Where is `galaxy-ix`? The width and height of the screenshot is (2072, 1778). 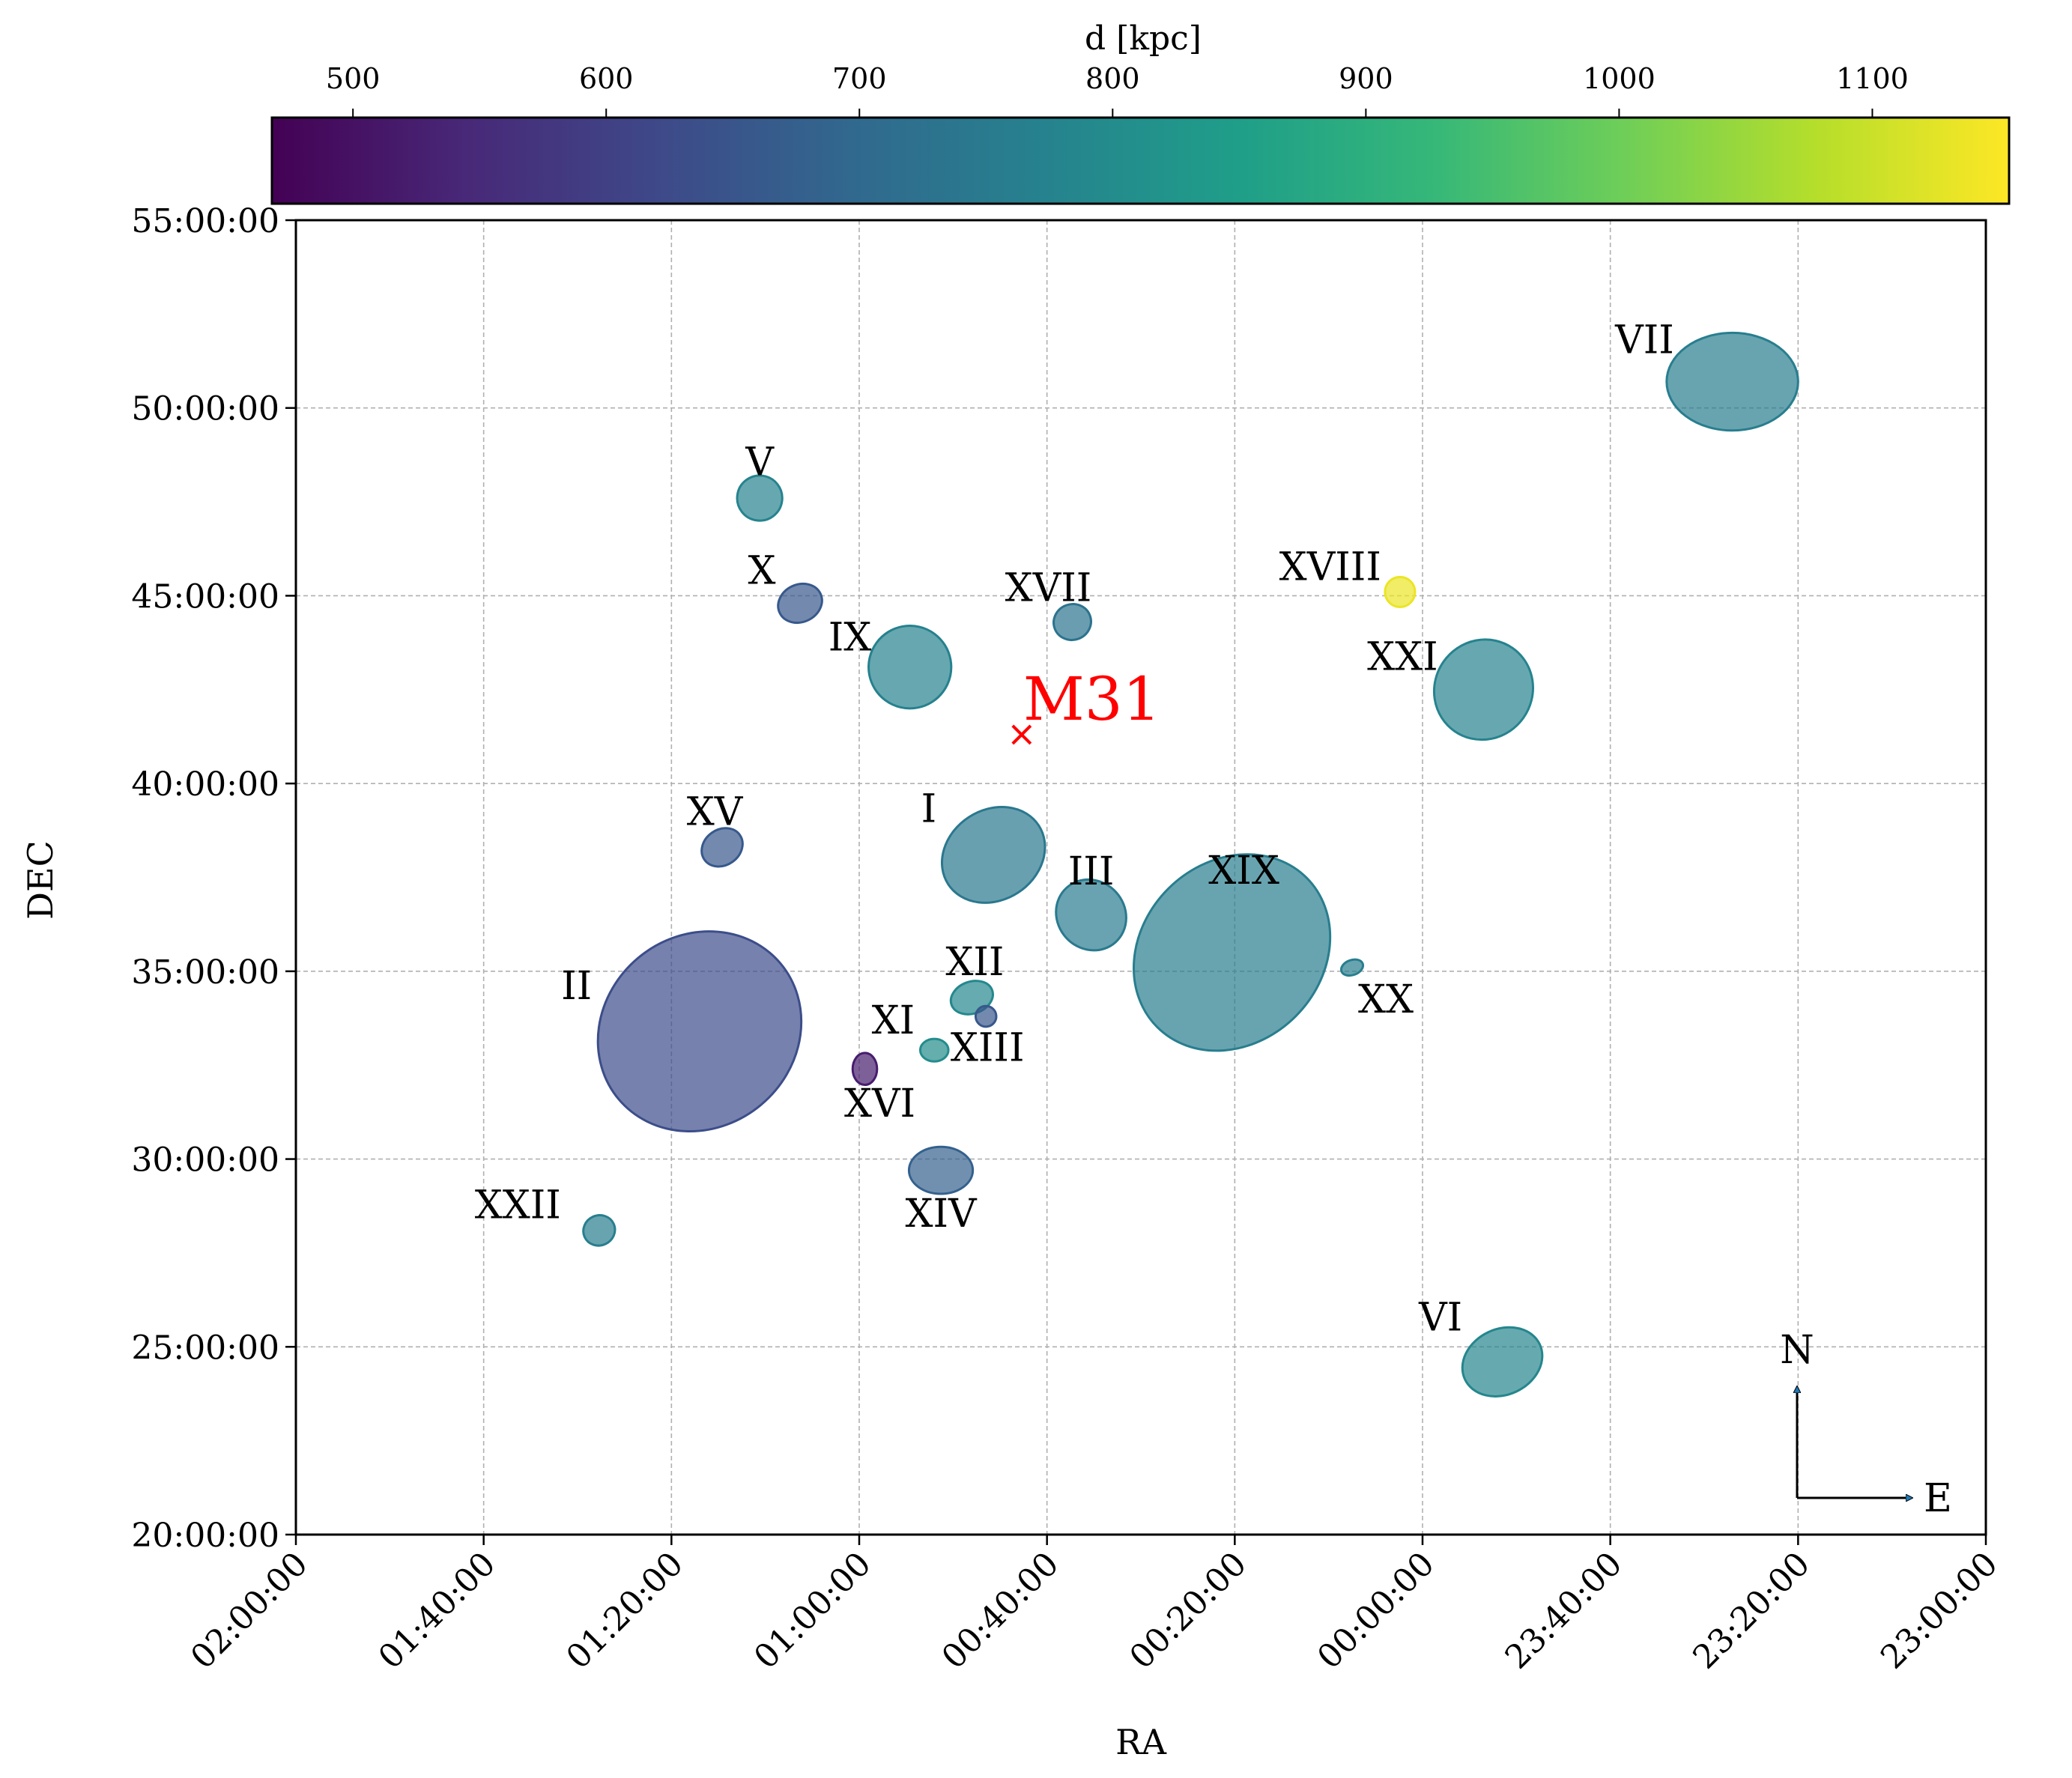 galaxy-ix is located at coordinates (910, 667).